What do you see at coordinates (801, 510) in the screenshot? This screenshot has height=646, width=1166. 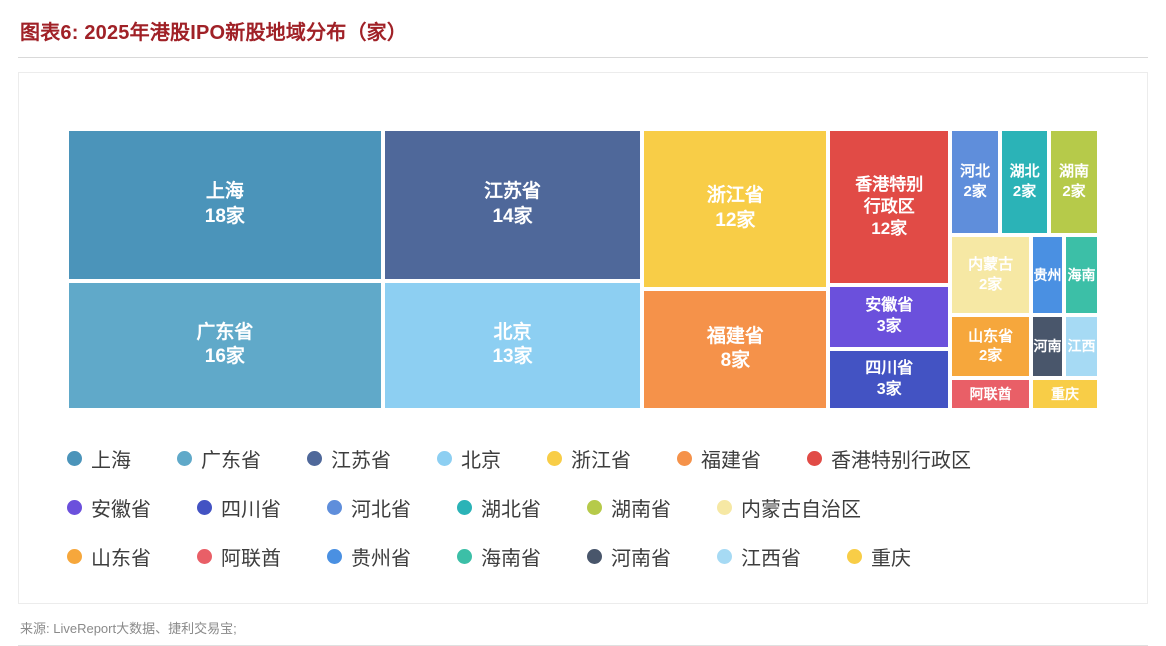 I see `legend-label: 内蒙古自治区` at bounding box center [801, 510].